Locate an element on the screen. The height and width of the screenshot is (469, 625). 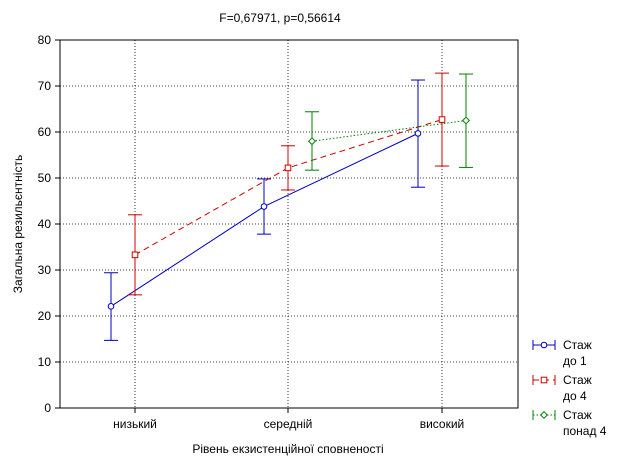
y-tick-label: 10 is located at coordinates (45, 362).